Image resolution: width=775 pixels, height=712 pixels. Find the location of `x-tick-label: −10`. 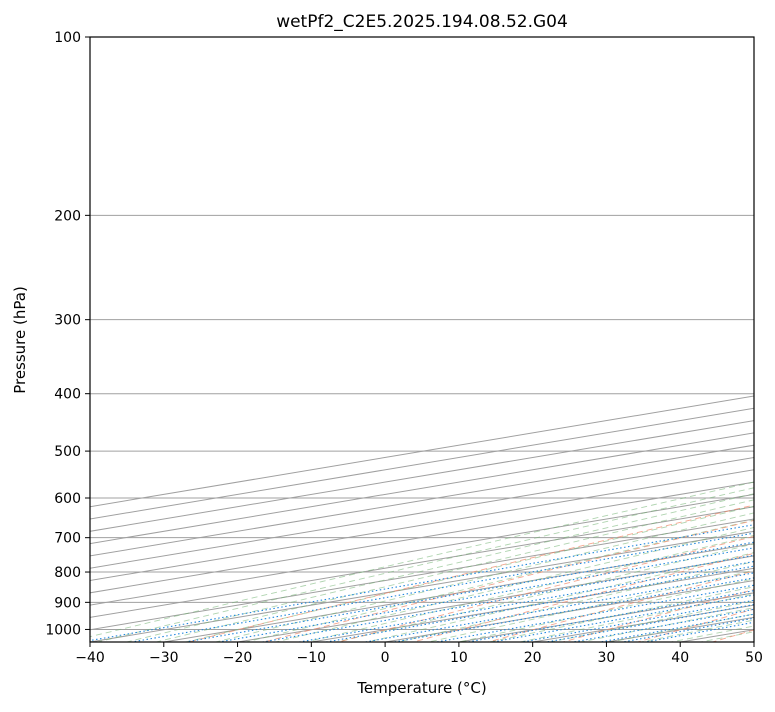

x-tick-label: −10 is located at coordinates (312, 658).